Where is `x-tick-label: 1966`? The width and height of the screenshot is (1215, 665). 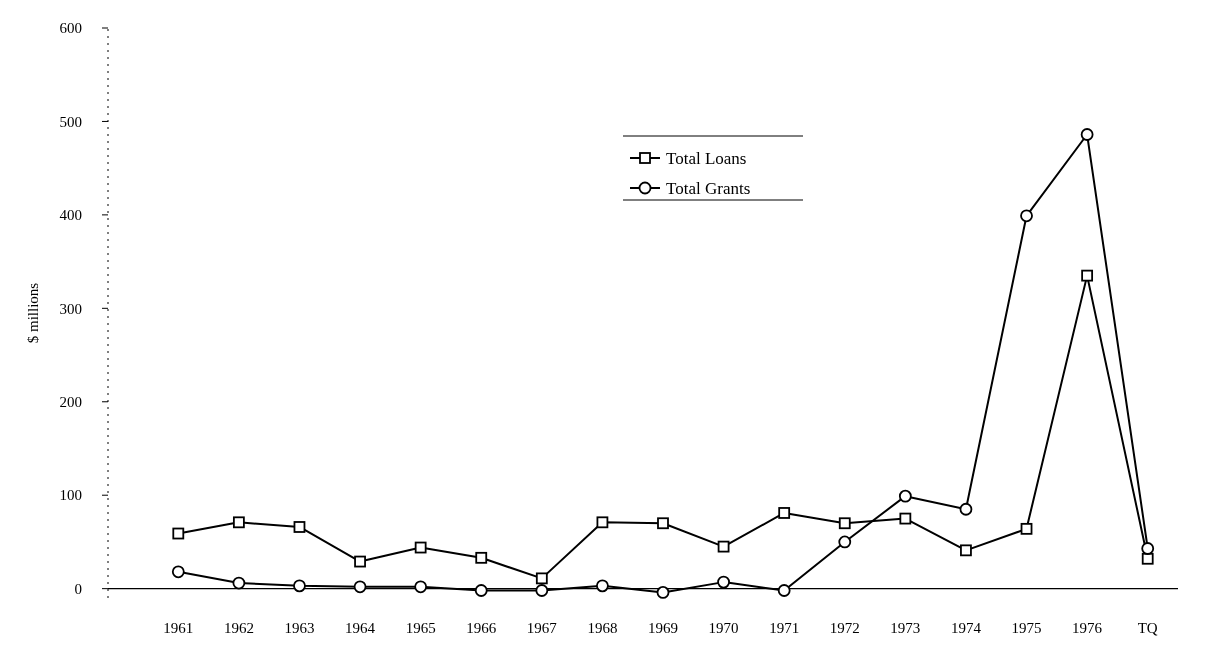 x-tick-label: 1966 is located at coordinates (481, 628).